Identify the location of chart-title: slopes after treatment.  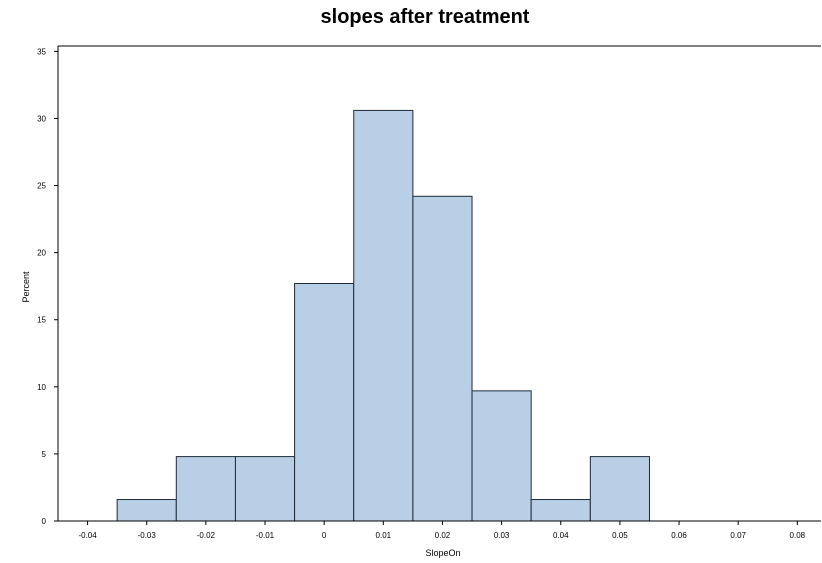
(425, 17).